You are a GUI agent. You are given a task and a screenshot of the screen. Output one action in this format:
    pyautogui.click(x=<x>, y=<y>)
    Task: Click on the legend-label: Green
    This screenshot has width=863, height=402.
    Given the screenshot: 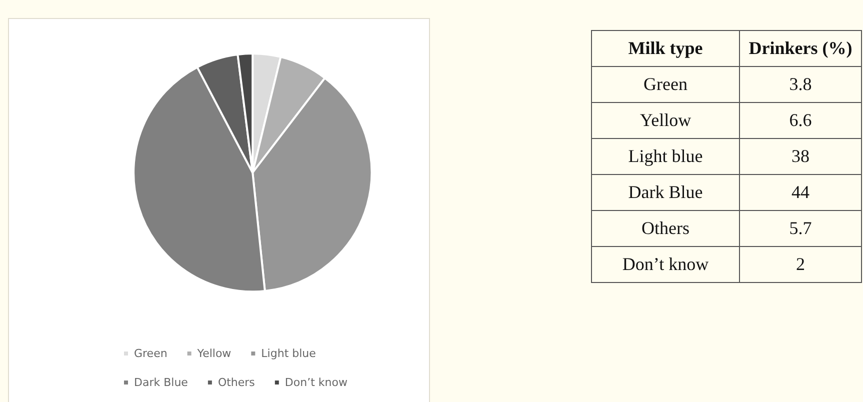 What is the action you would take?
    pyautogui.click(x=151, y=353)
    